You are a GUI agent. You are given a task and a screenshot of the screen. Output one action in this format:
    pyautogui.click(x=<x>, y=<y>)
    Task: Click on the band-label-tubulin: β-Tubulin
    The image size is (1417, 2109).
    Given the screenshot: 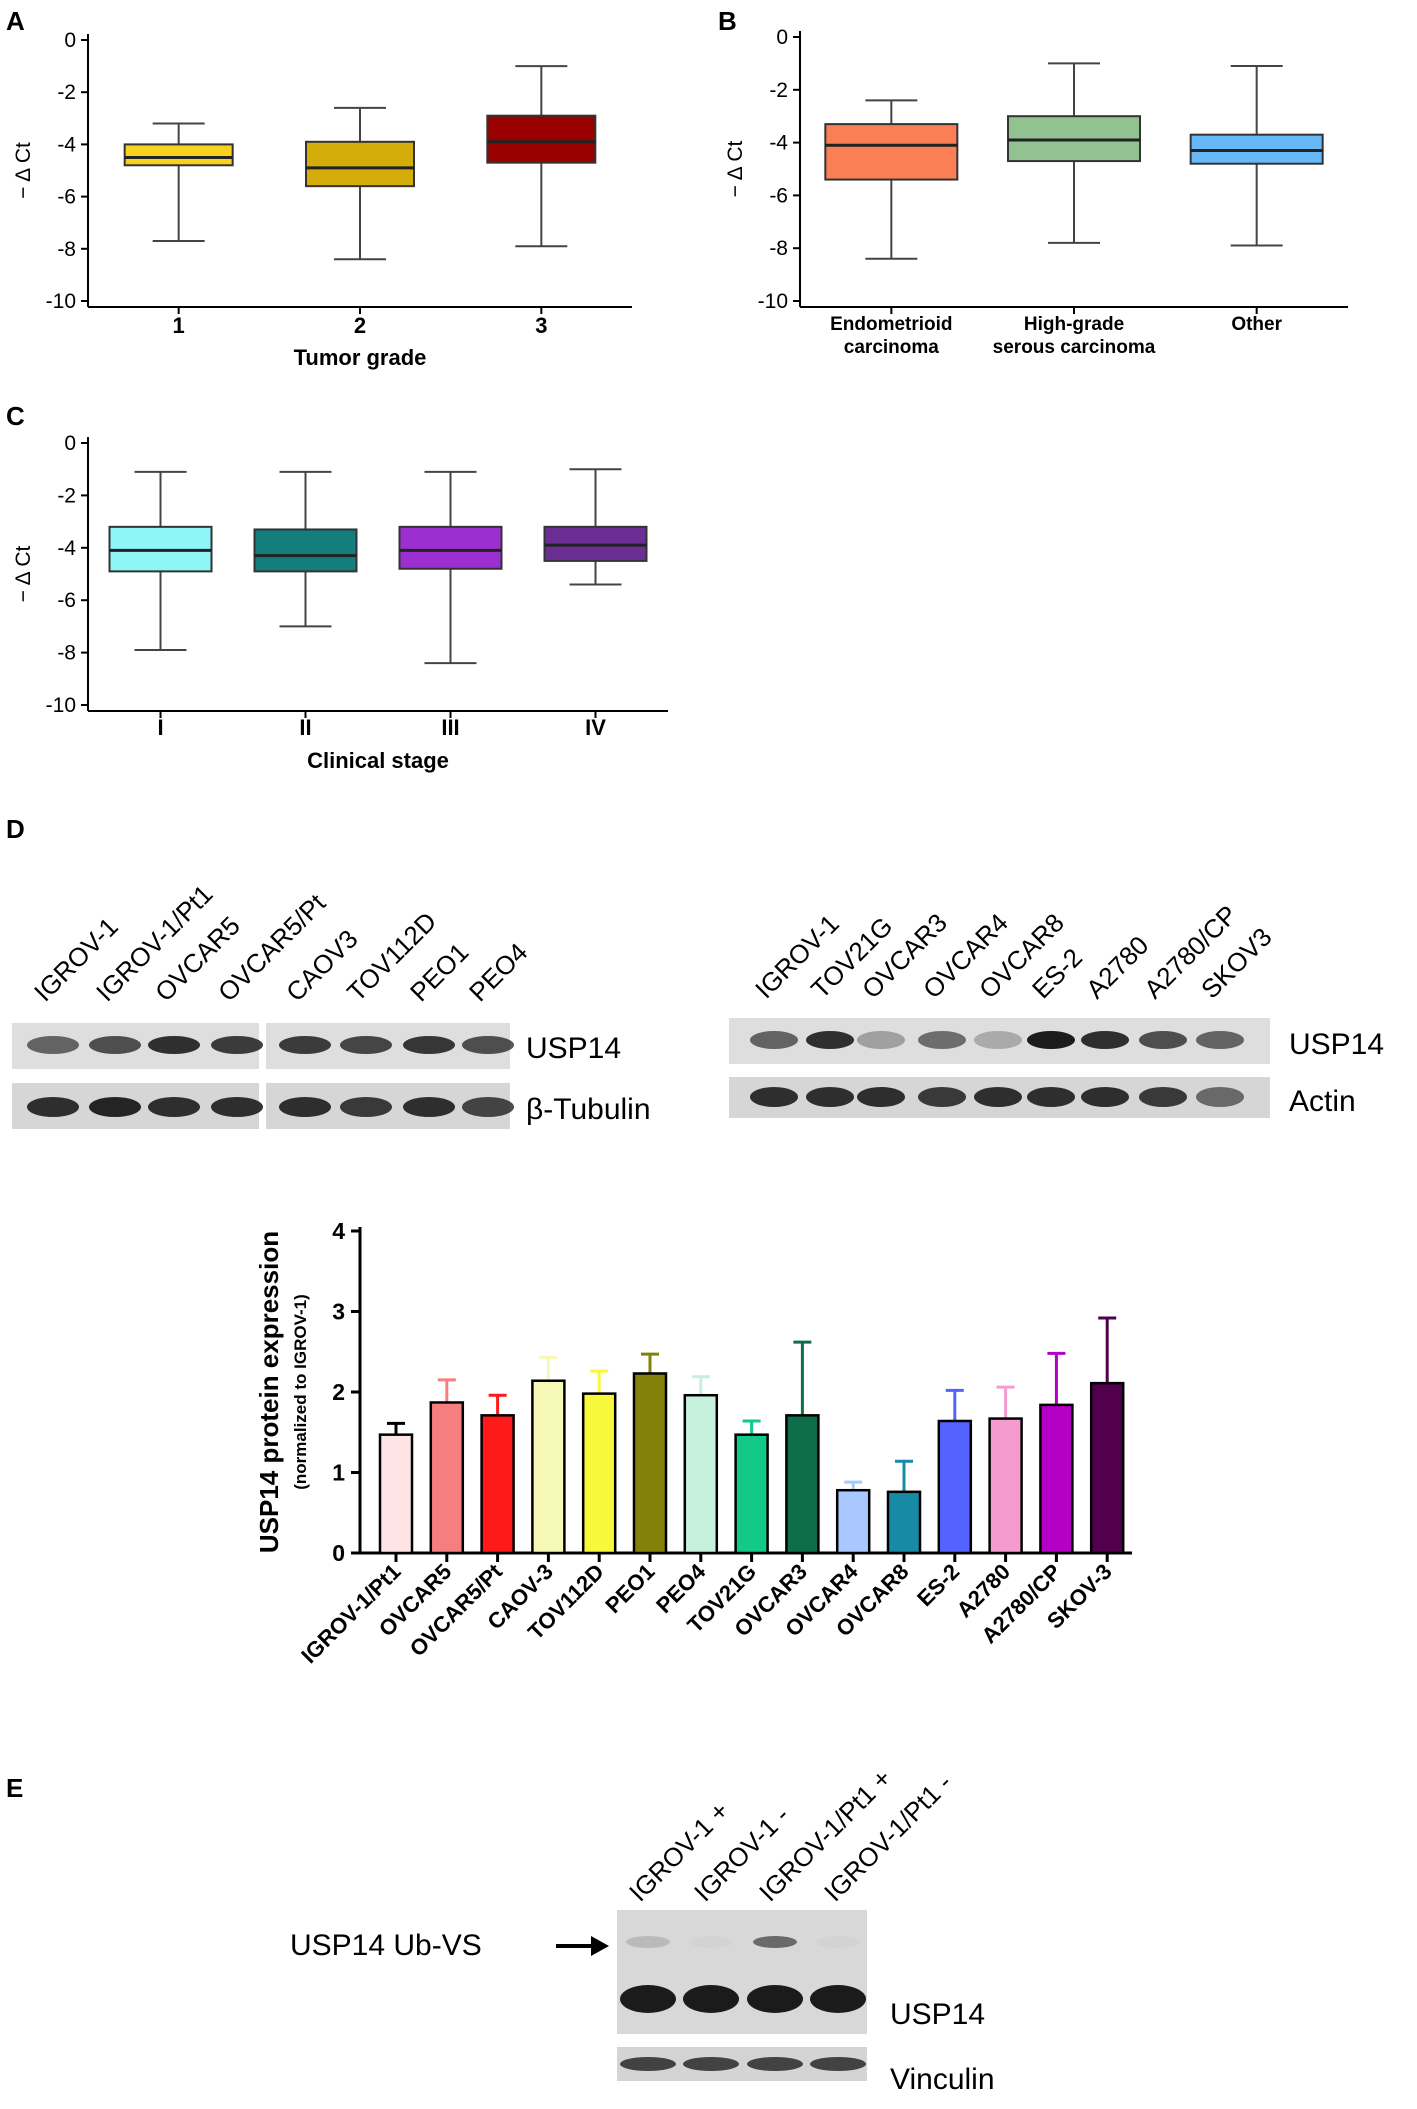 What is the action you would take?
    pyautogui.click(x=588, y=1109)
    